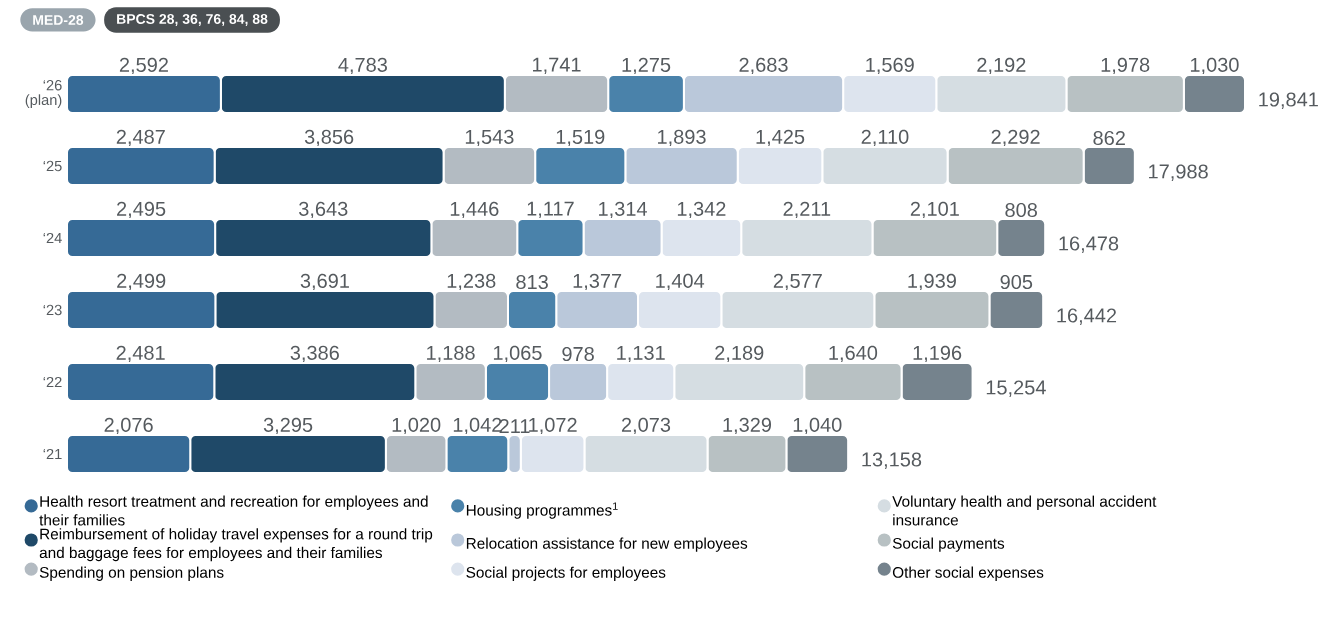  I want to click on data-label: 1,275, so click(646, 66).